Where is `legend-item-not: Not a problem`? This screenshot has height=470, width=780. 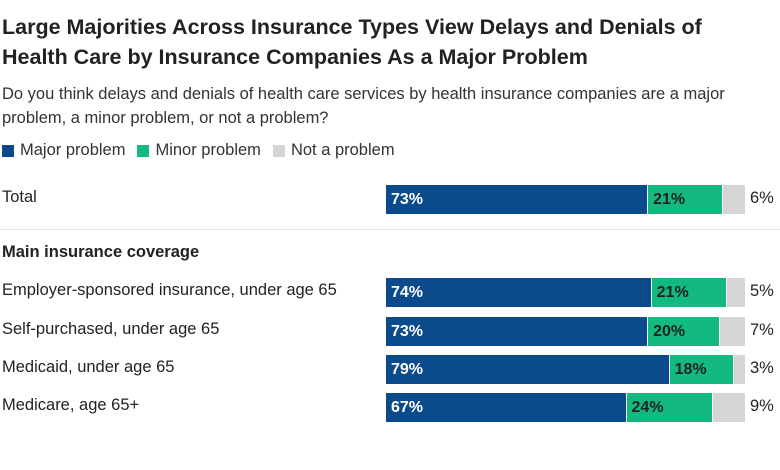
legend-item-not: Not a problem is located at coordinates (333, 150).